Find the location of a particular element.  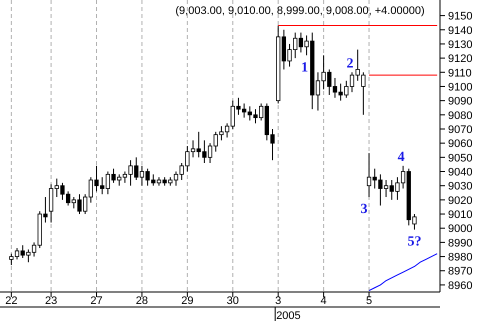

annotation: 4 is located at coordinates (401, 157).